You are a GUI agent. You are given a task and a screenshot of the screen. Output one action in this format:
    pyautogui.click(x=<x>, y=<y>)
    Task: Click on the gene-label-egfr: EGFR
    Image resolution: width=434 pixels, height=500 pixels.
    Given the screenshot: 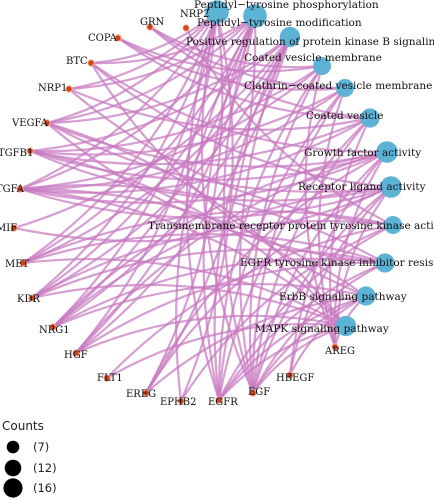 What is the action you would take?
    pyautogui.click(x=223, y=402)
    